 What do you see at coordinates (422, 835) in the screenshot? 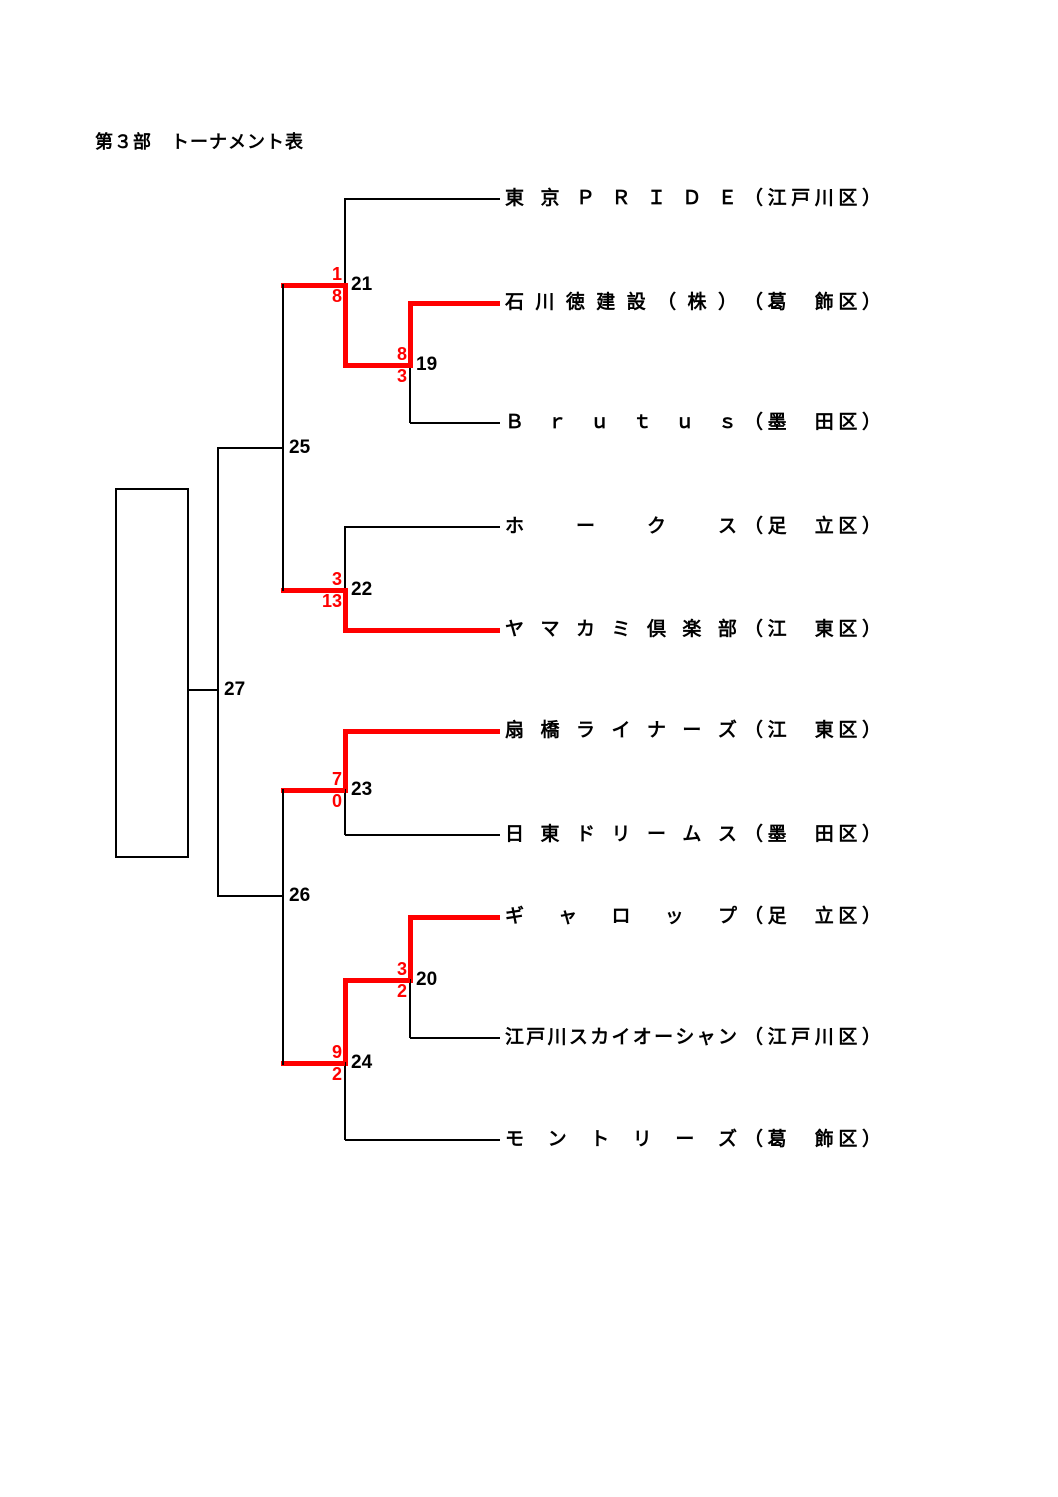
I see `team-7-line` at bounding box center [422, 835].